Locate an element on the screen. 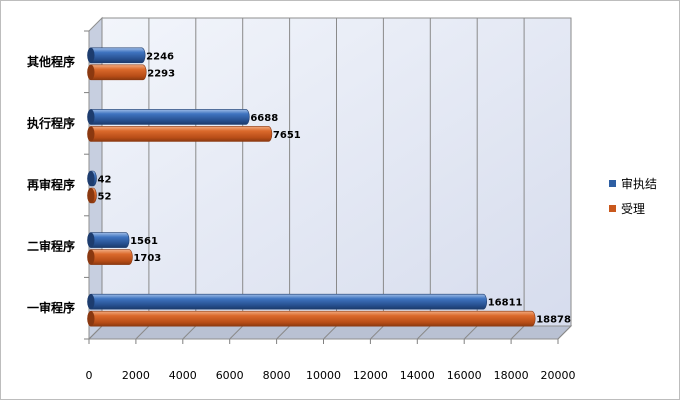 Image resolution: width=680 pixels, height=405 pixels. bar-审执结-一审程序 is located at coordinates (287, 301).